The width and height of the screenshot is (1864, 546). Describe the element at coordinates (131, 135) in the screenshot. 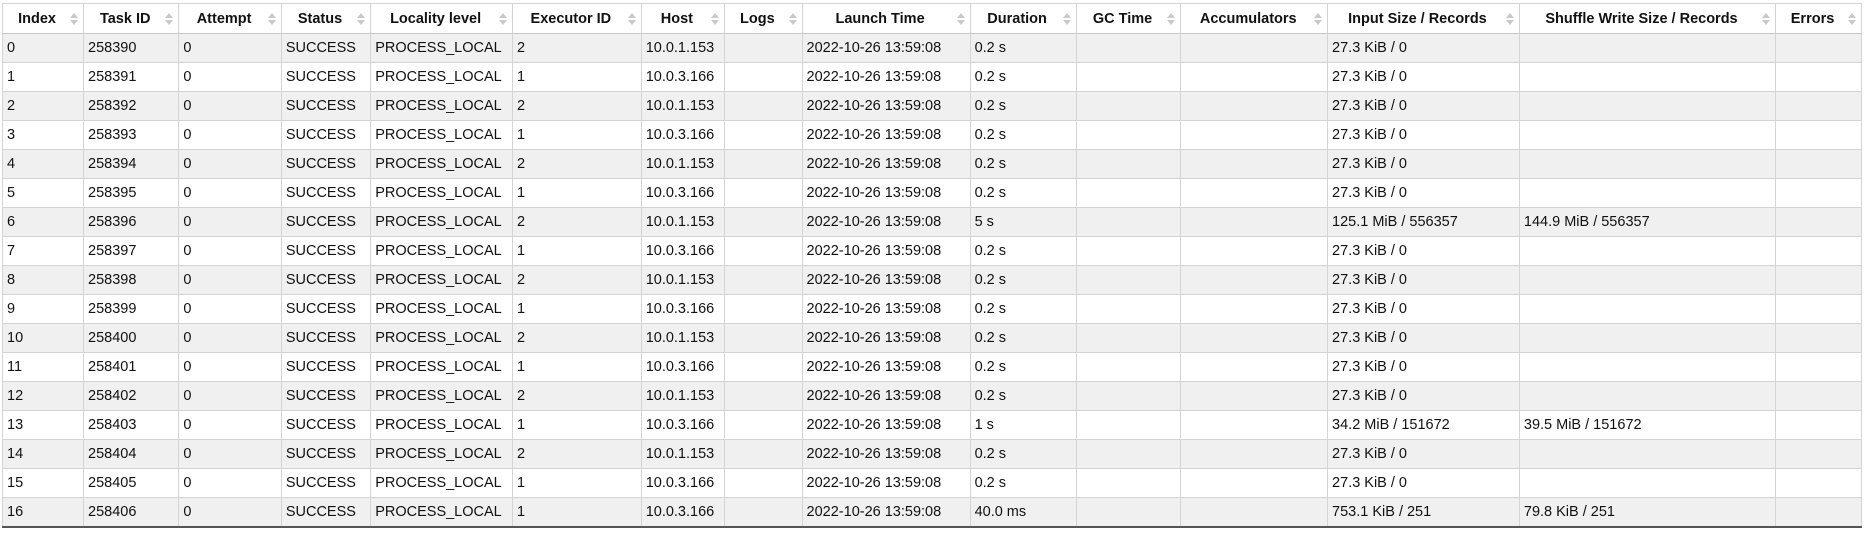

I see `cell-task-id: 258393` at that location.